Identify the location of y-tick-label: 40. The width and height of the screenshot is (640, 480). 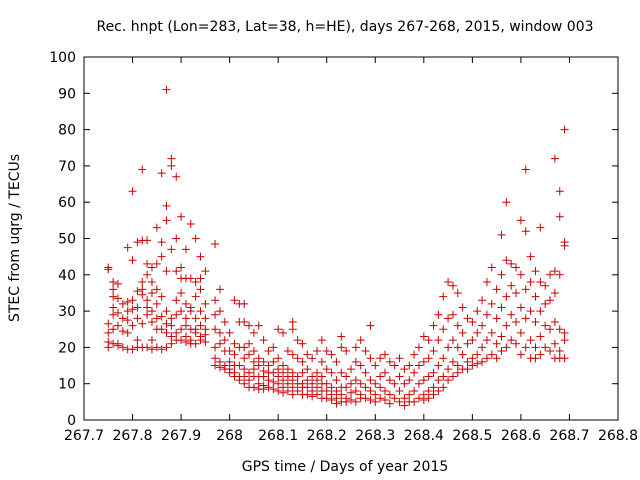
(67, 276).